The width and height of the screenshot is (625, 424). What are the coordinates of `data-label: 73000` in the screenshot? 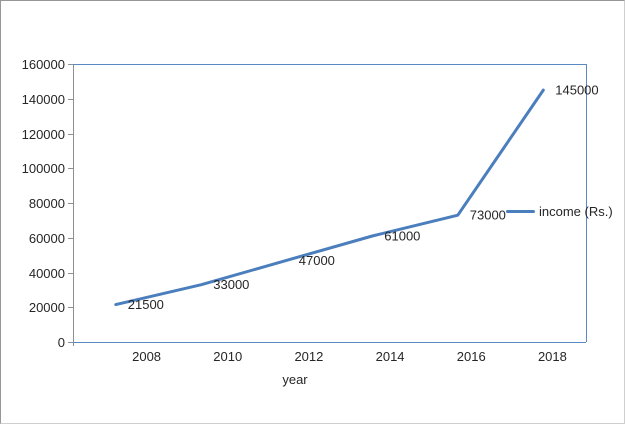 It's located at (488, 215).